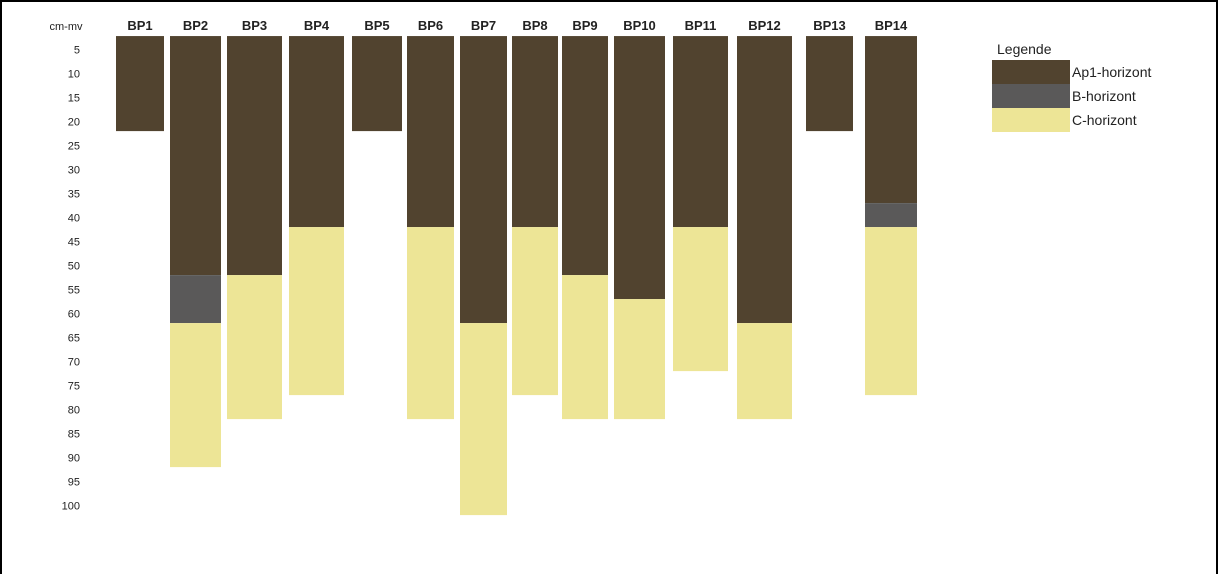 The image size is (1218, 574). I want to click on category-label: BP6, so click(430, 25).